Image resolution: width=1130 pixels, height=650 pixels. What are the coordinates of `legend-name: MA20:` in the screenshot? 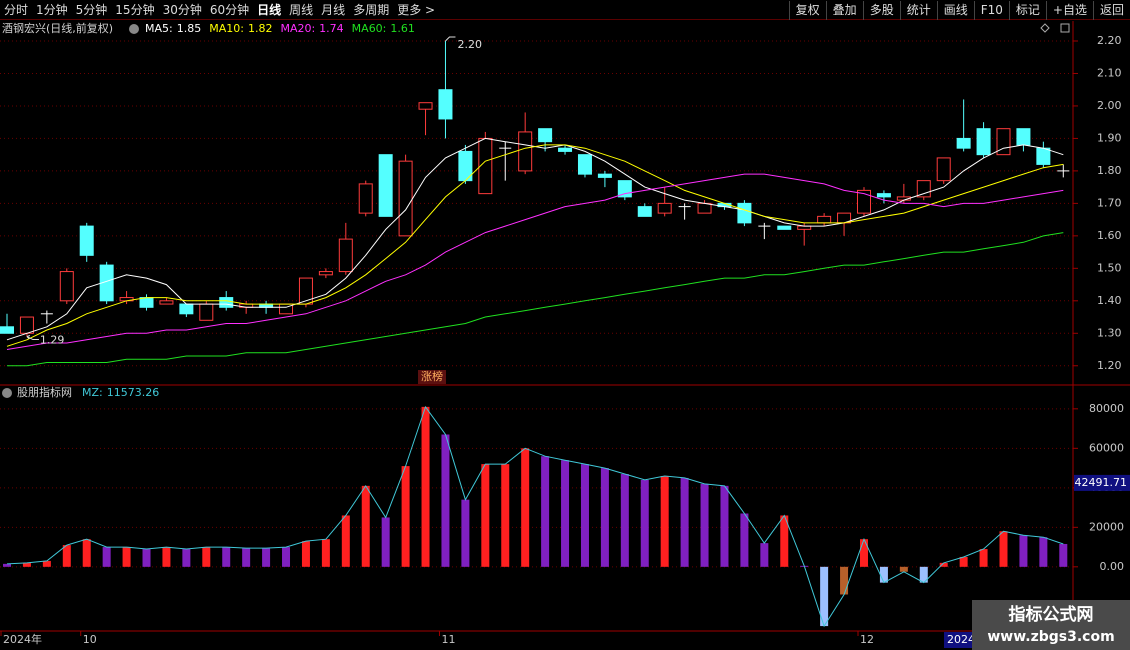 It's located at (297, 28).